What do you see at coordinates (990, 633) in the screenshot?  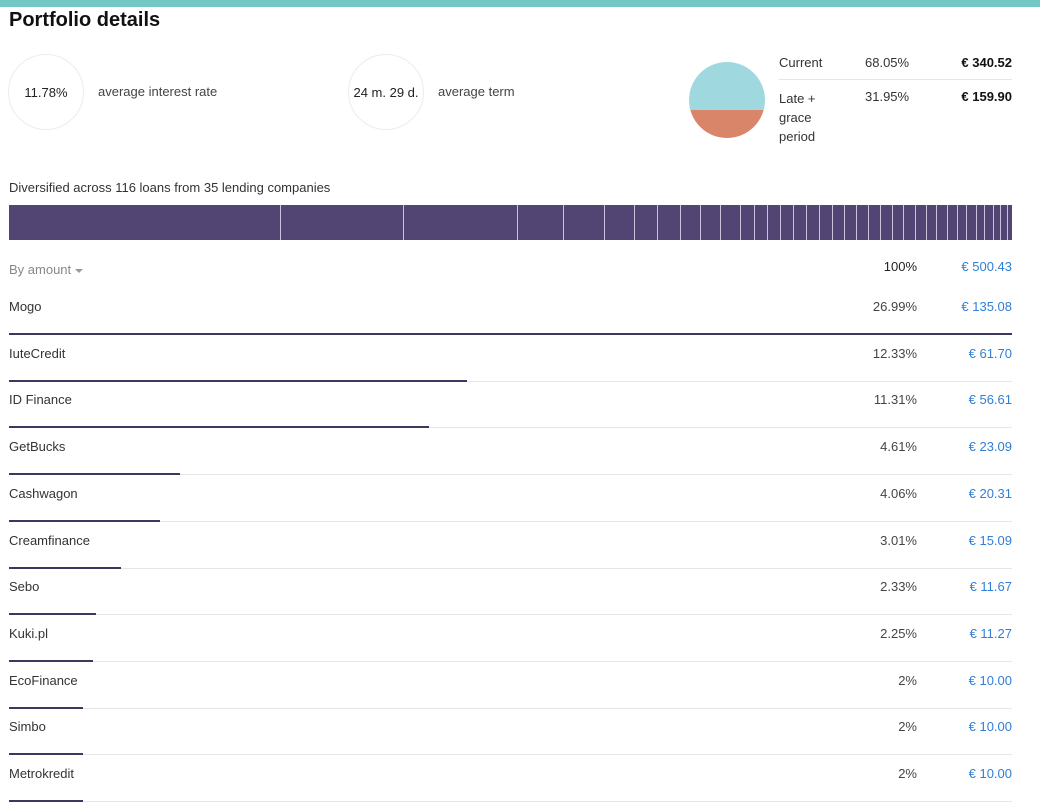 I see `company-amount-link: € 11.27` at bounding box center [990, 633].